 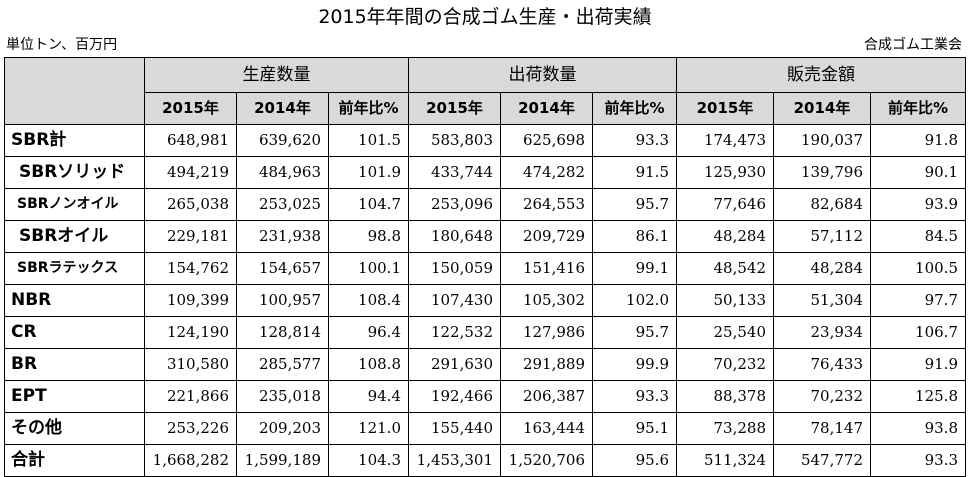 I want to click on row-label: BR, so click(x=74, y=364).